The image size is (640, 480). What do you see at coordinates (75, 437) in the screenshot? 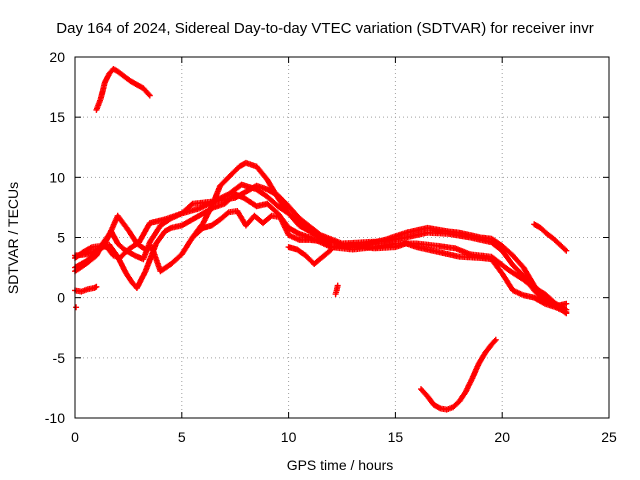
I see `x-tick-label: 0` at bounding box center [75, 437].